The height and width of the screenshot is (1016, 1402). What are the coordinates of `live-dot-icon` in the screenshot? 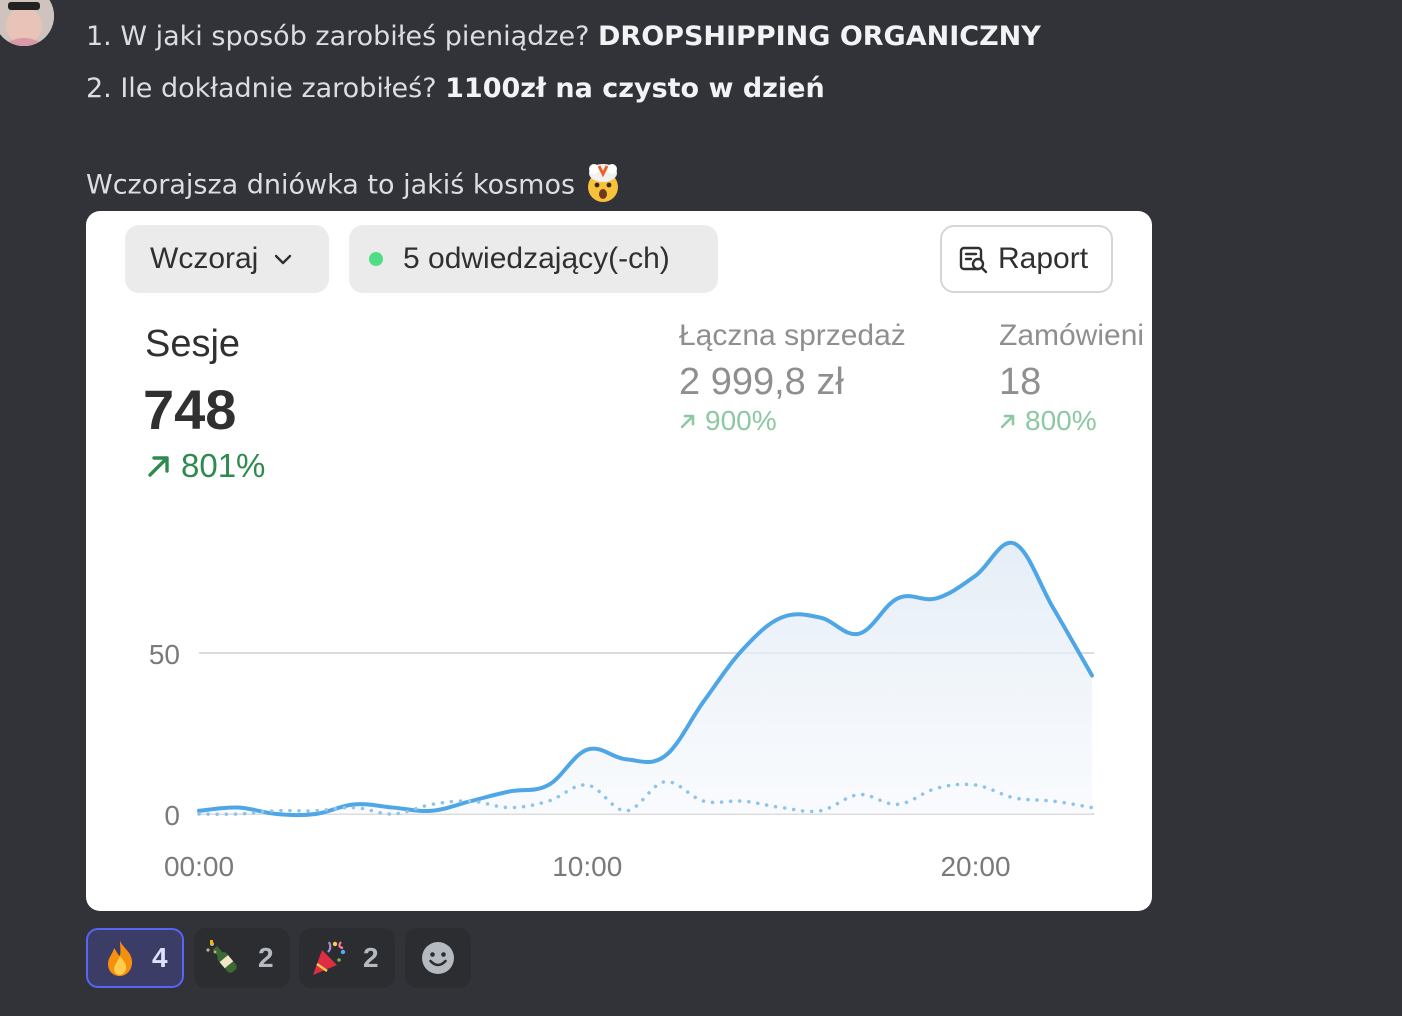 It's located at (376, 259).